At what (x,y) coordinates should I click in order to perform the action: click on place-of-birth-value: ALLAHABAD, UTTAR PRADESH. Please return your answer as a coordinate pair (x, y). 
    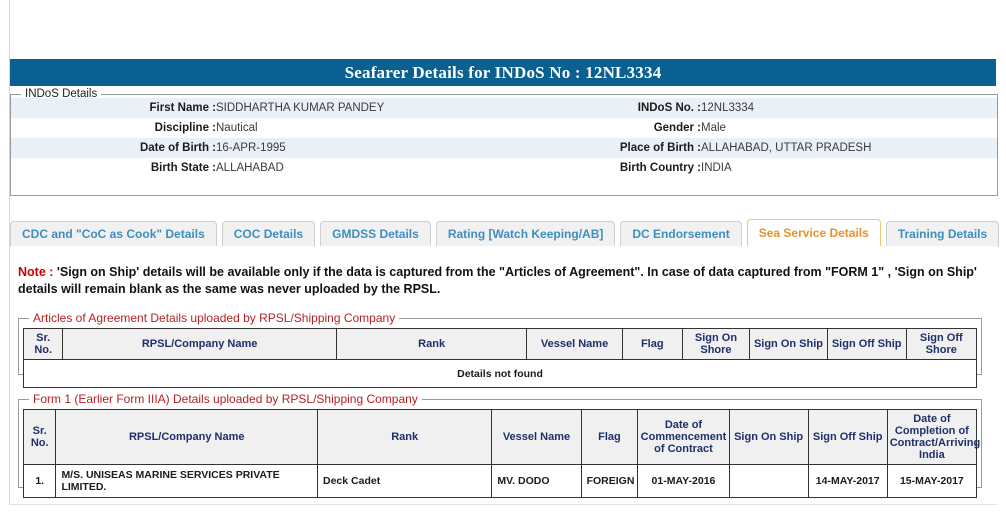
    Looking at the image, I should click on (849, 148).